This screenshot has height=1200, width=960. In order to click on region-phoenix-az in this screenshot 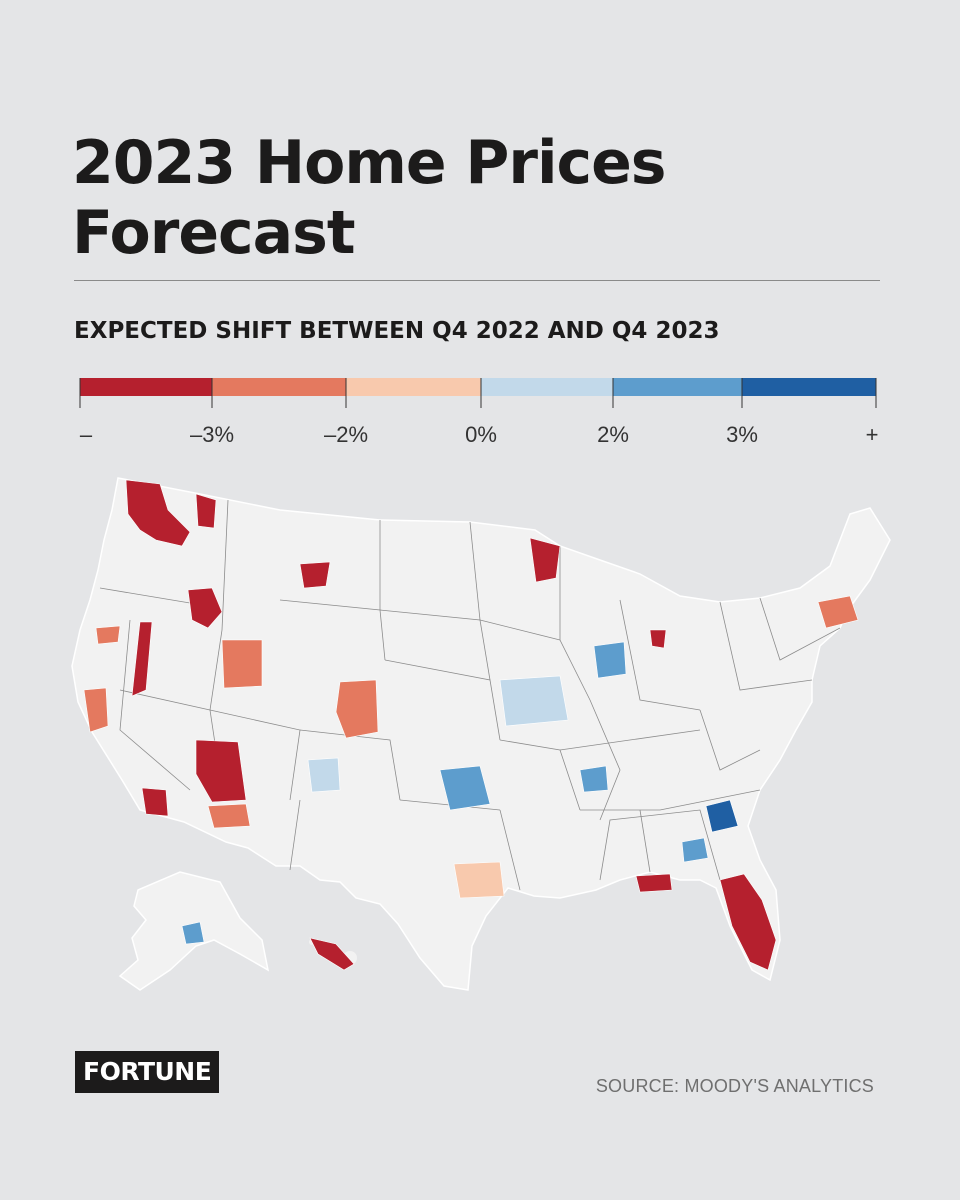, I will do `click(221, 771)`.